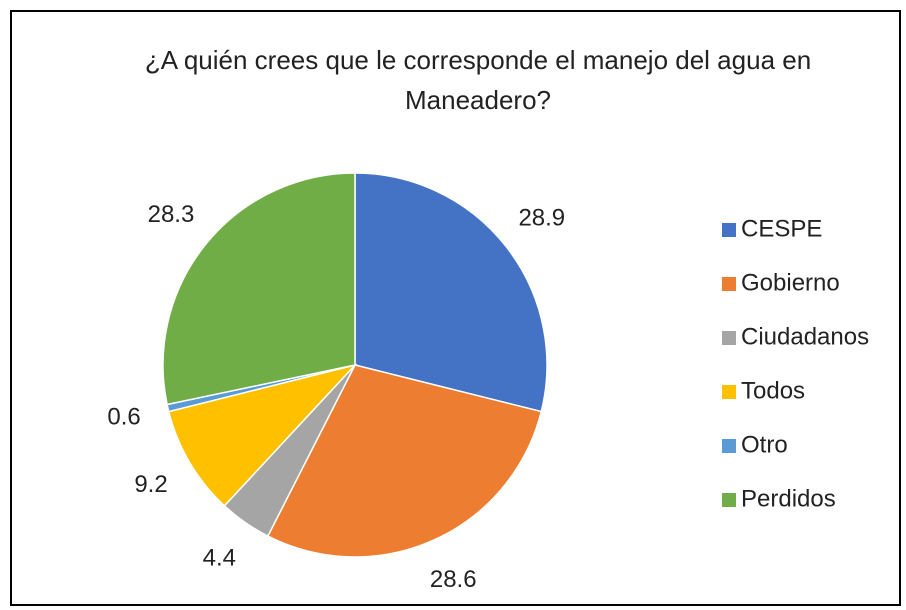 The height and width of the screenshot is (610, 906). I want to click on legend-label: Ciudadanos, so click(805, 336).